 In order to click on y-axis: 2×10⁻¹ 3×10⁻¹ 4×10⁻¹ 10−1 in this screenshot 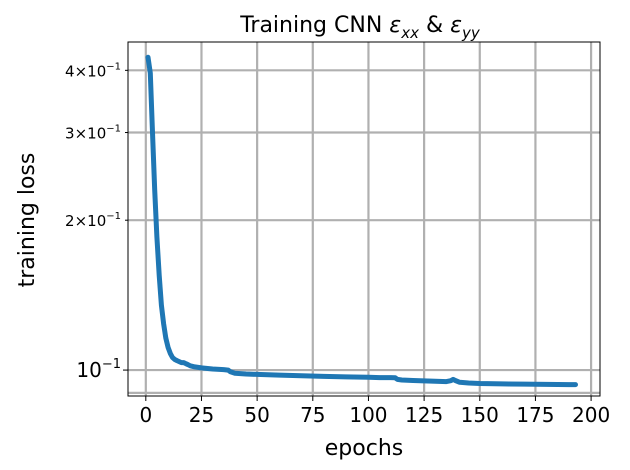, I will do `click(96, 221)`.